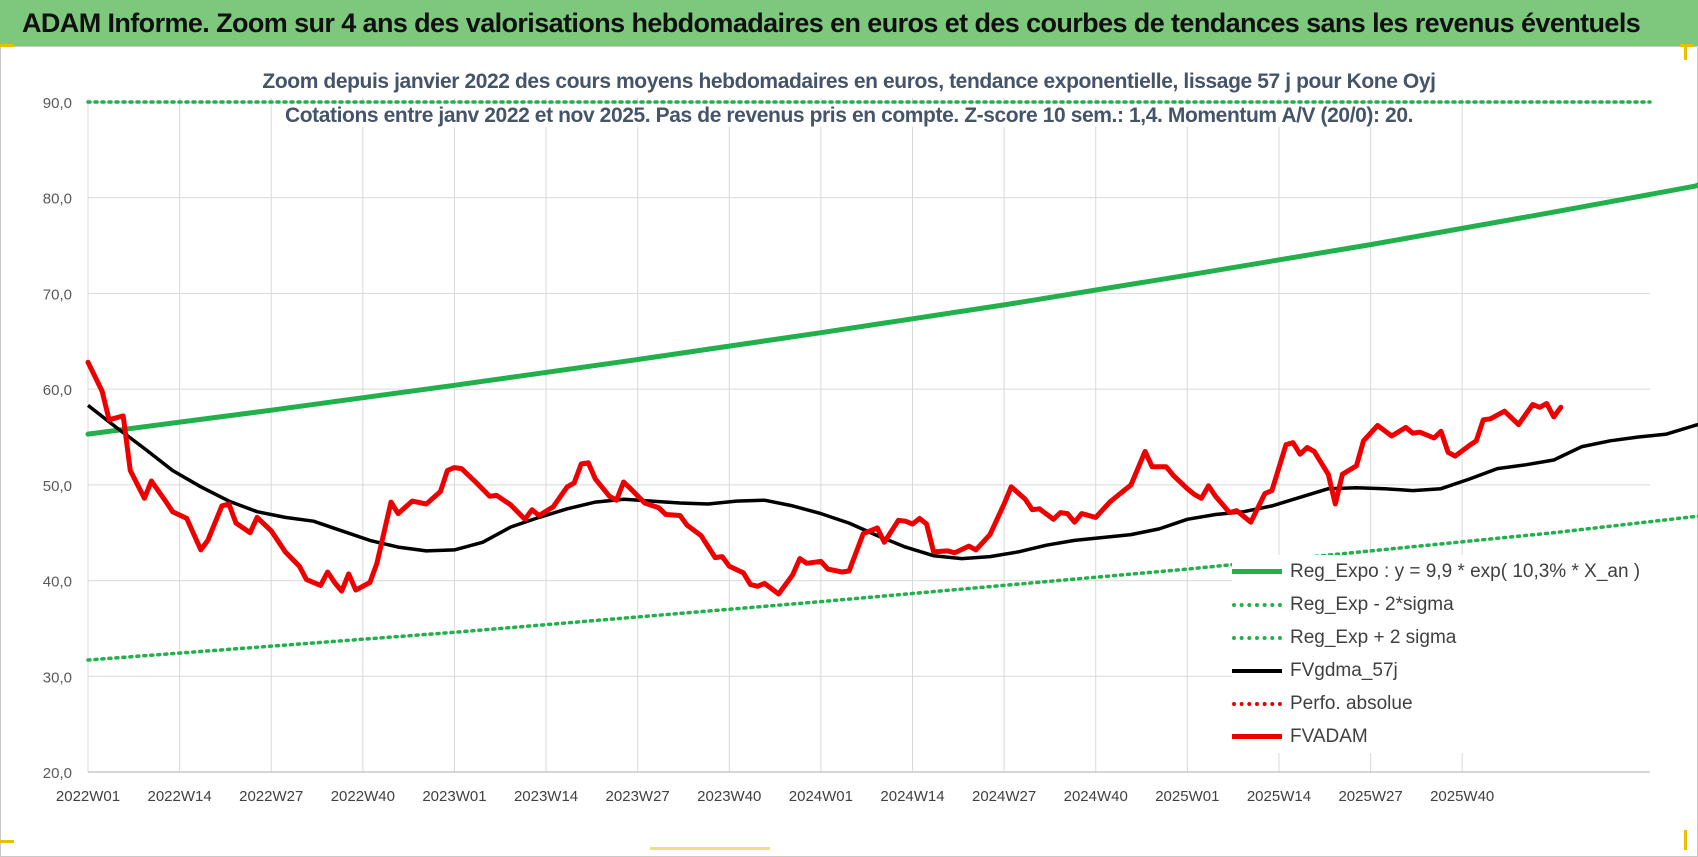  Describe the element at coordinates (57, 486) in the screenshot. I see `y-tick-label: 50,0` at that location.